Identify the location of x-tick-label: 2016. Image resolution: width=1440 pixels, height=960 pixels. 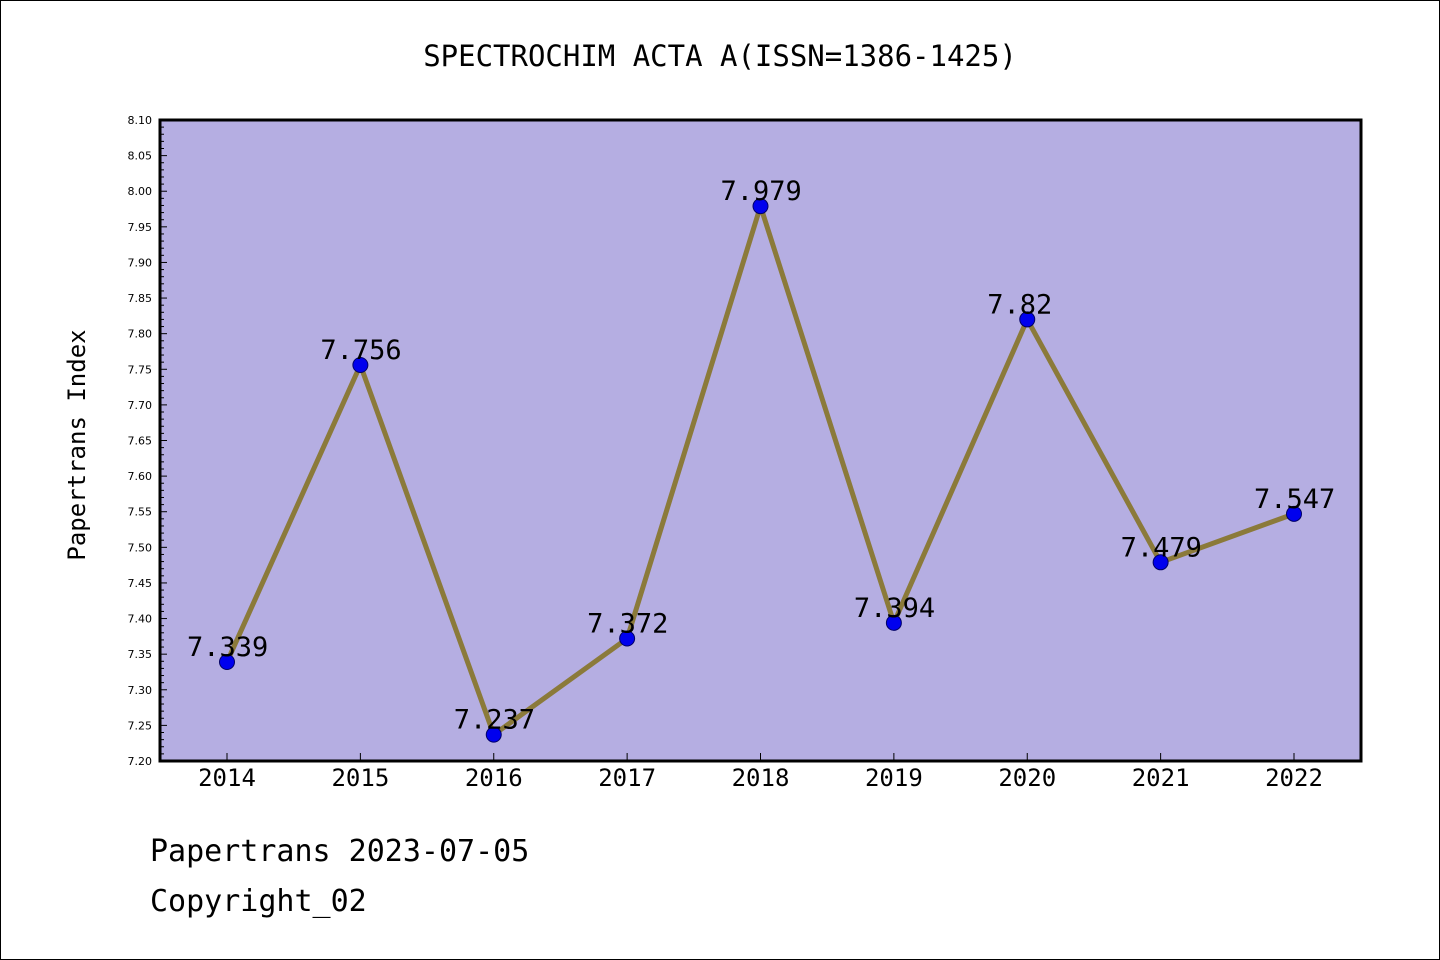
(494, 778).